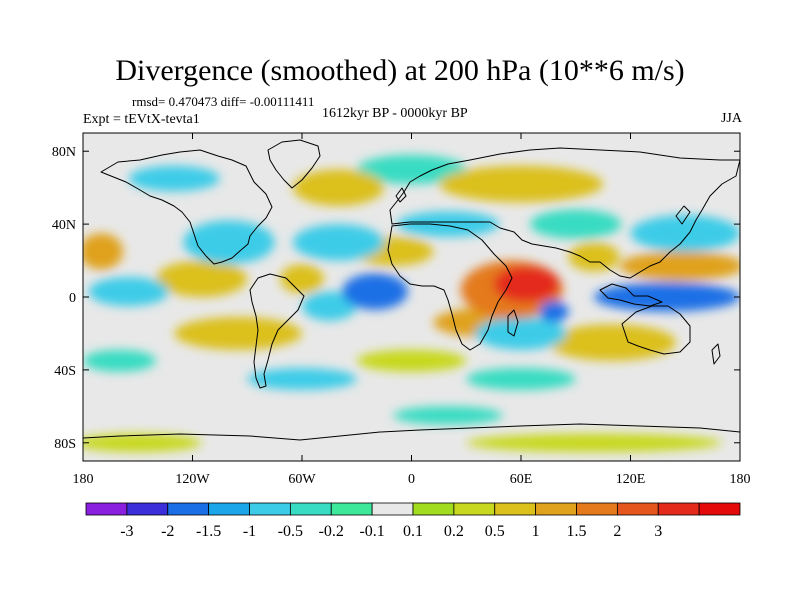 This screenshot has height=600, width=800. I want to click on coastline-maritime-continent, so click(631, 295).